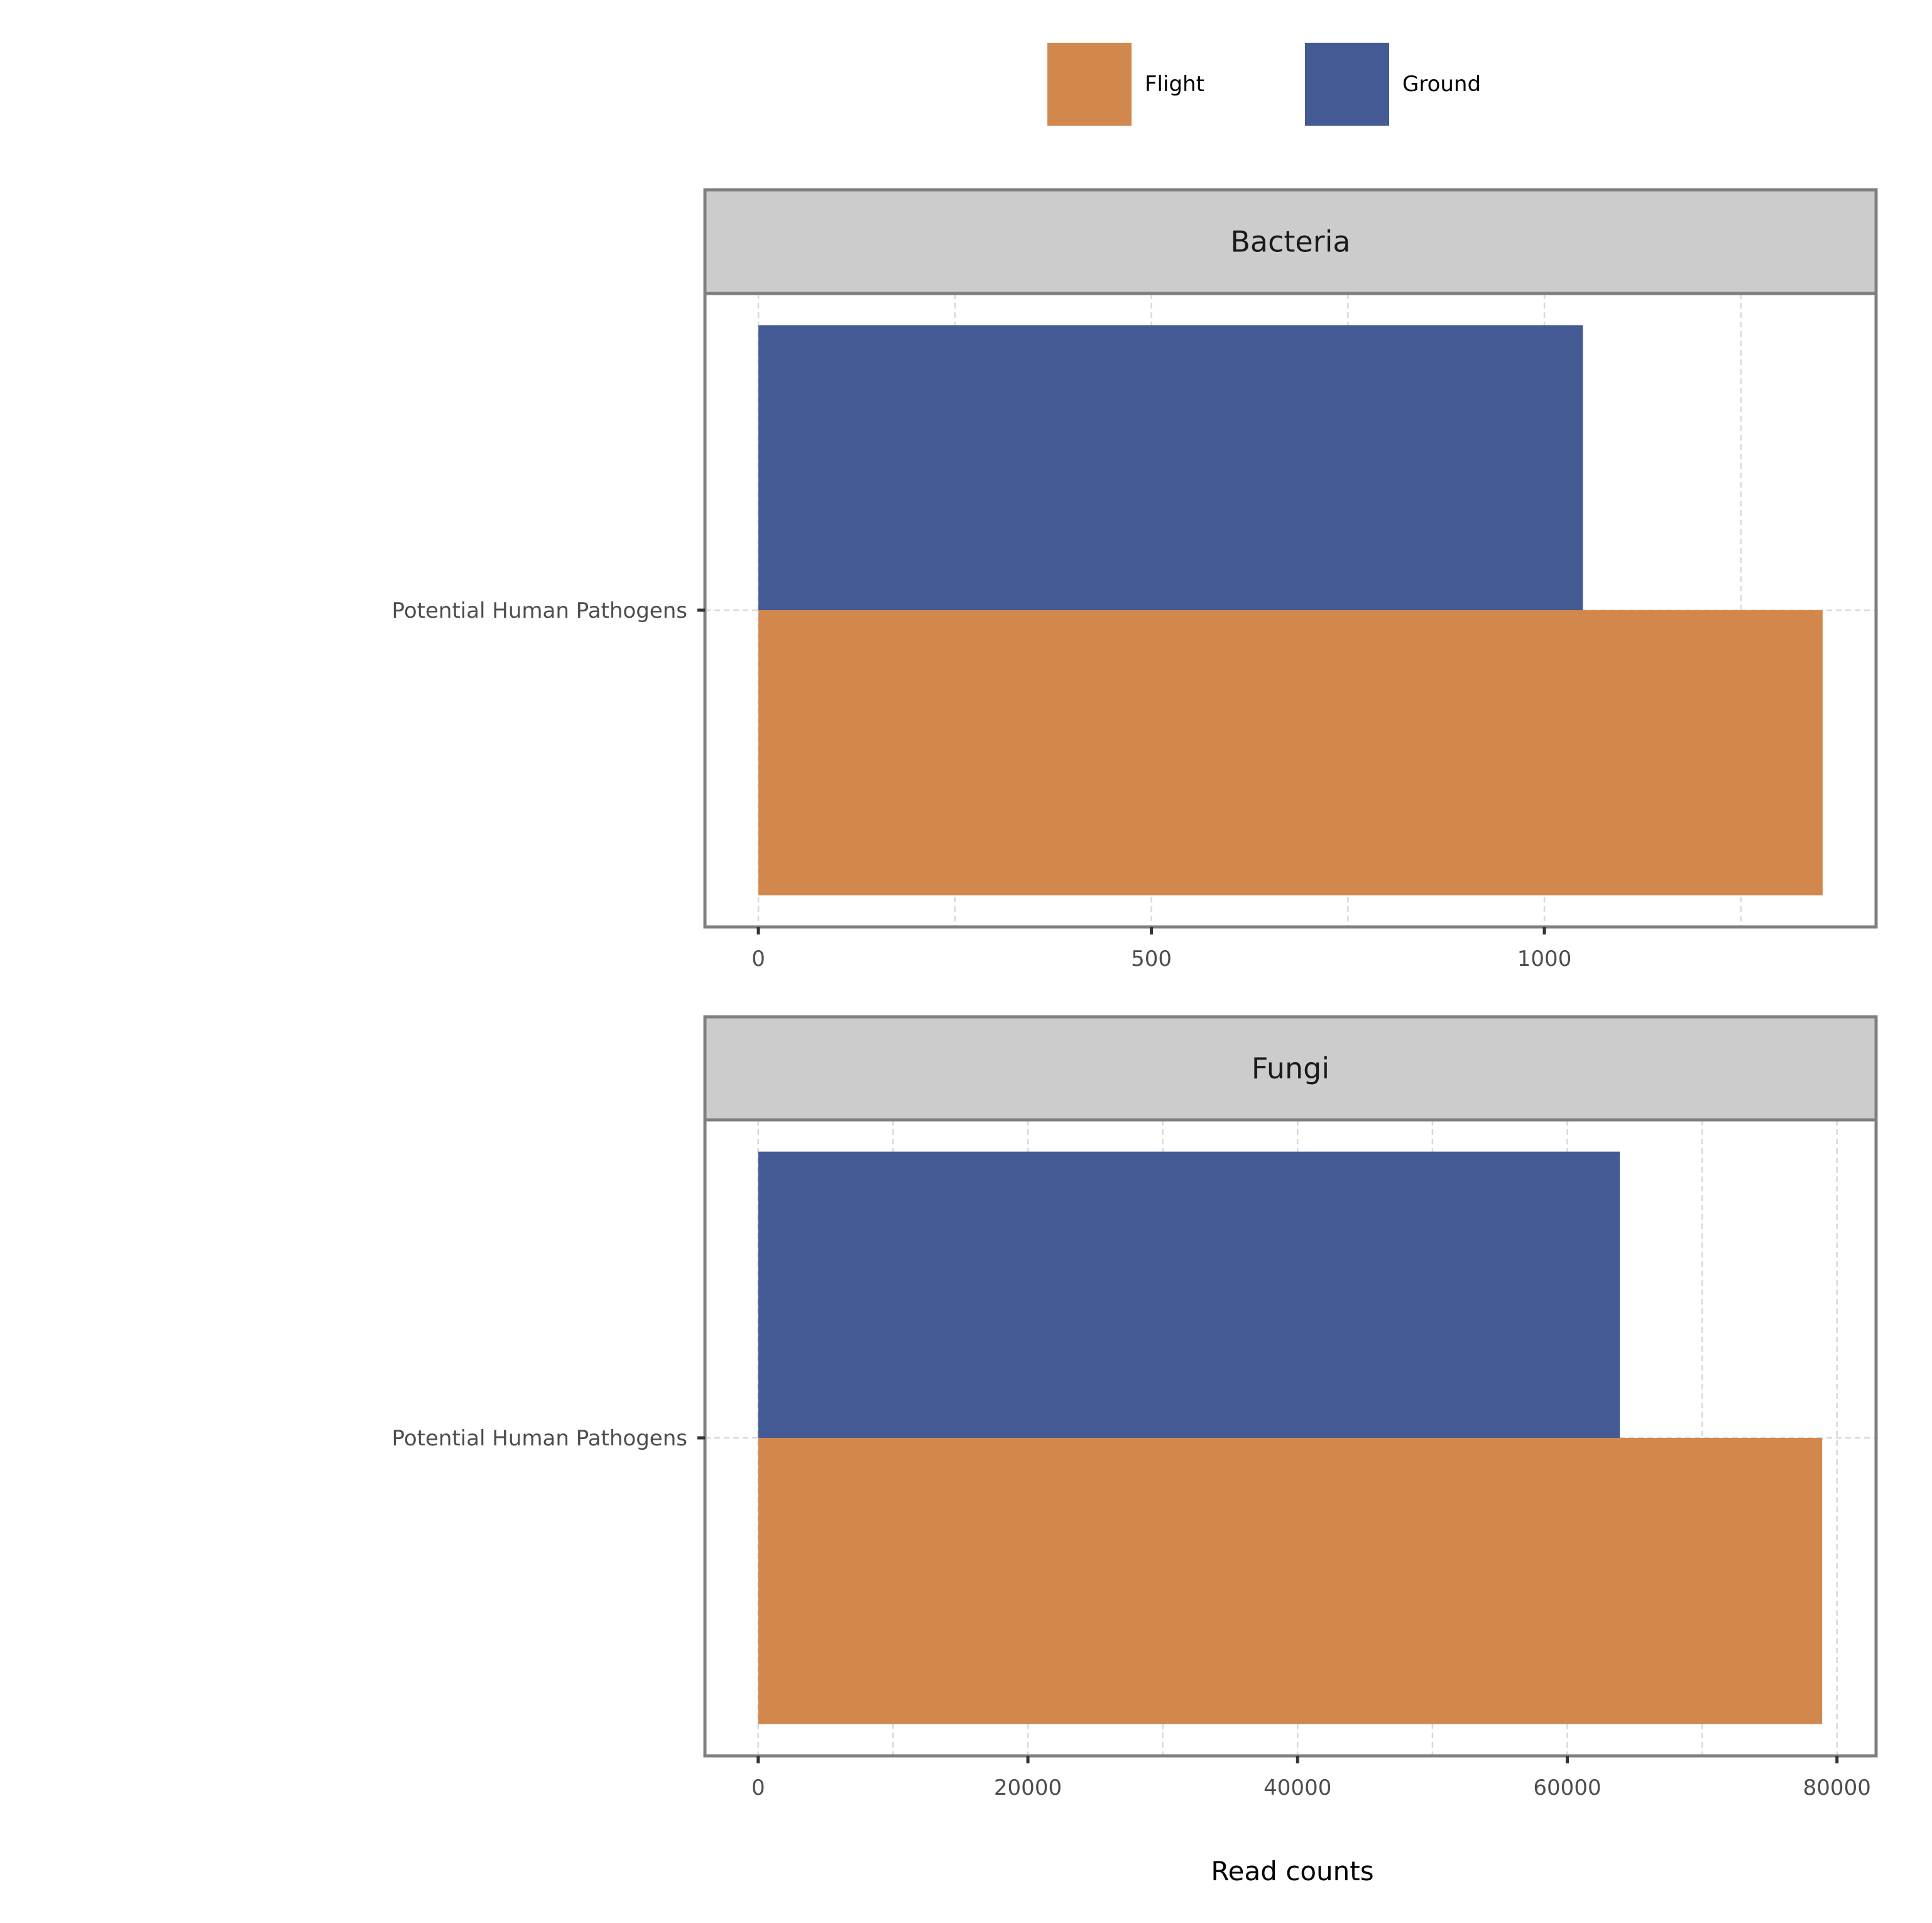 The width and height of the screenshot is (1932, 1923). Describe the element at coordinates (1028, 1787) in the screenshot. I see `x-tick-label: 20000` at that location.